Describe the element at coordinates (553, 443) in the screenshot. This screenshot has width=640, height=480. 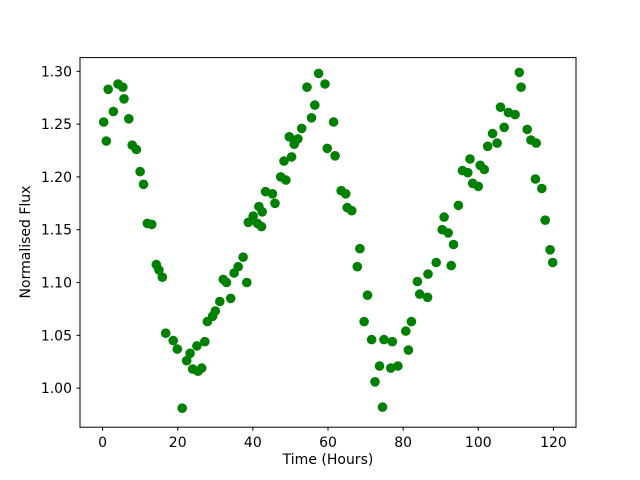
I see `x-tick-label: 120` at that location.